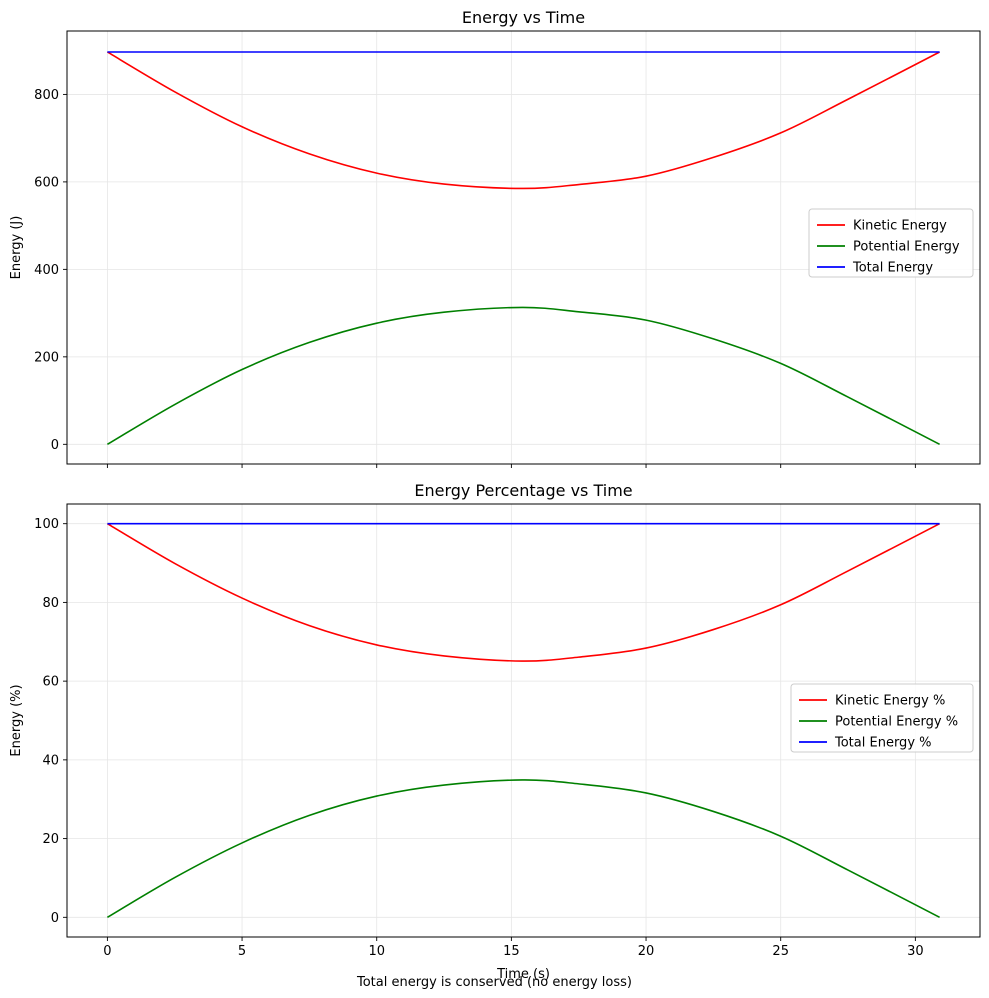  Describe the element at coordinates (900, 226) in the screenshot. I see `legend-label: Kinetic Energy` at that location.